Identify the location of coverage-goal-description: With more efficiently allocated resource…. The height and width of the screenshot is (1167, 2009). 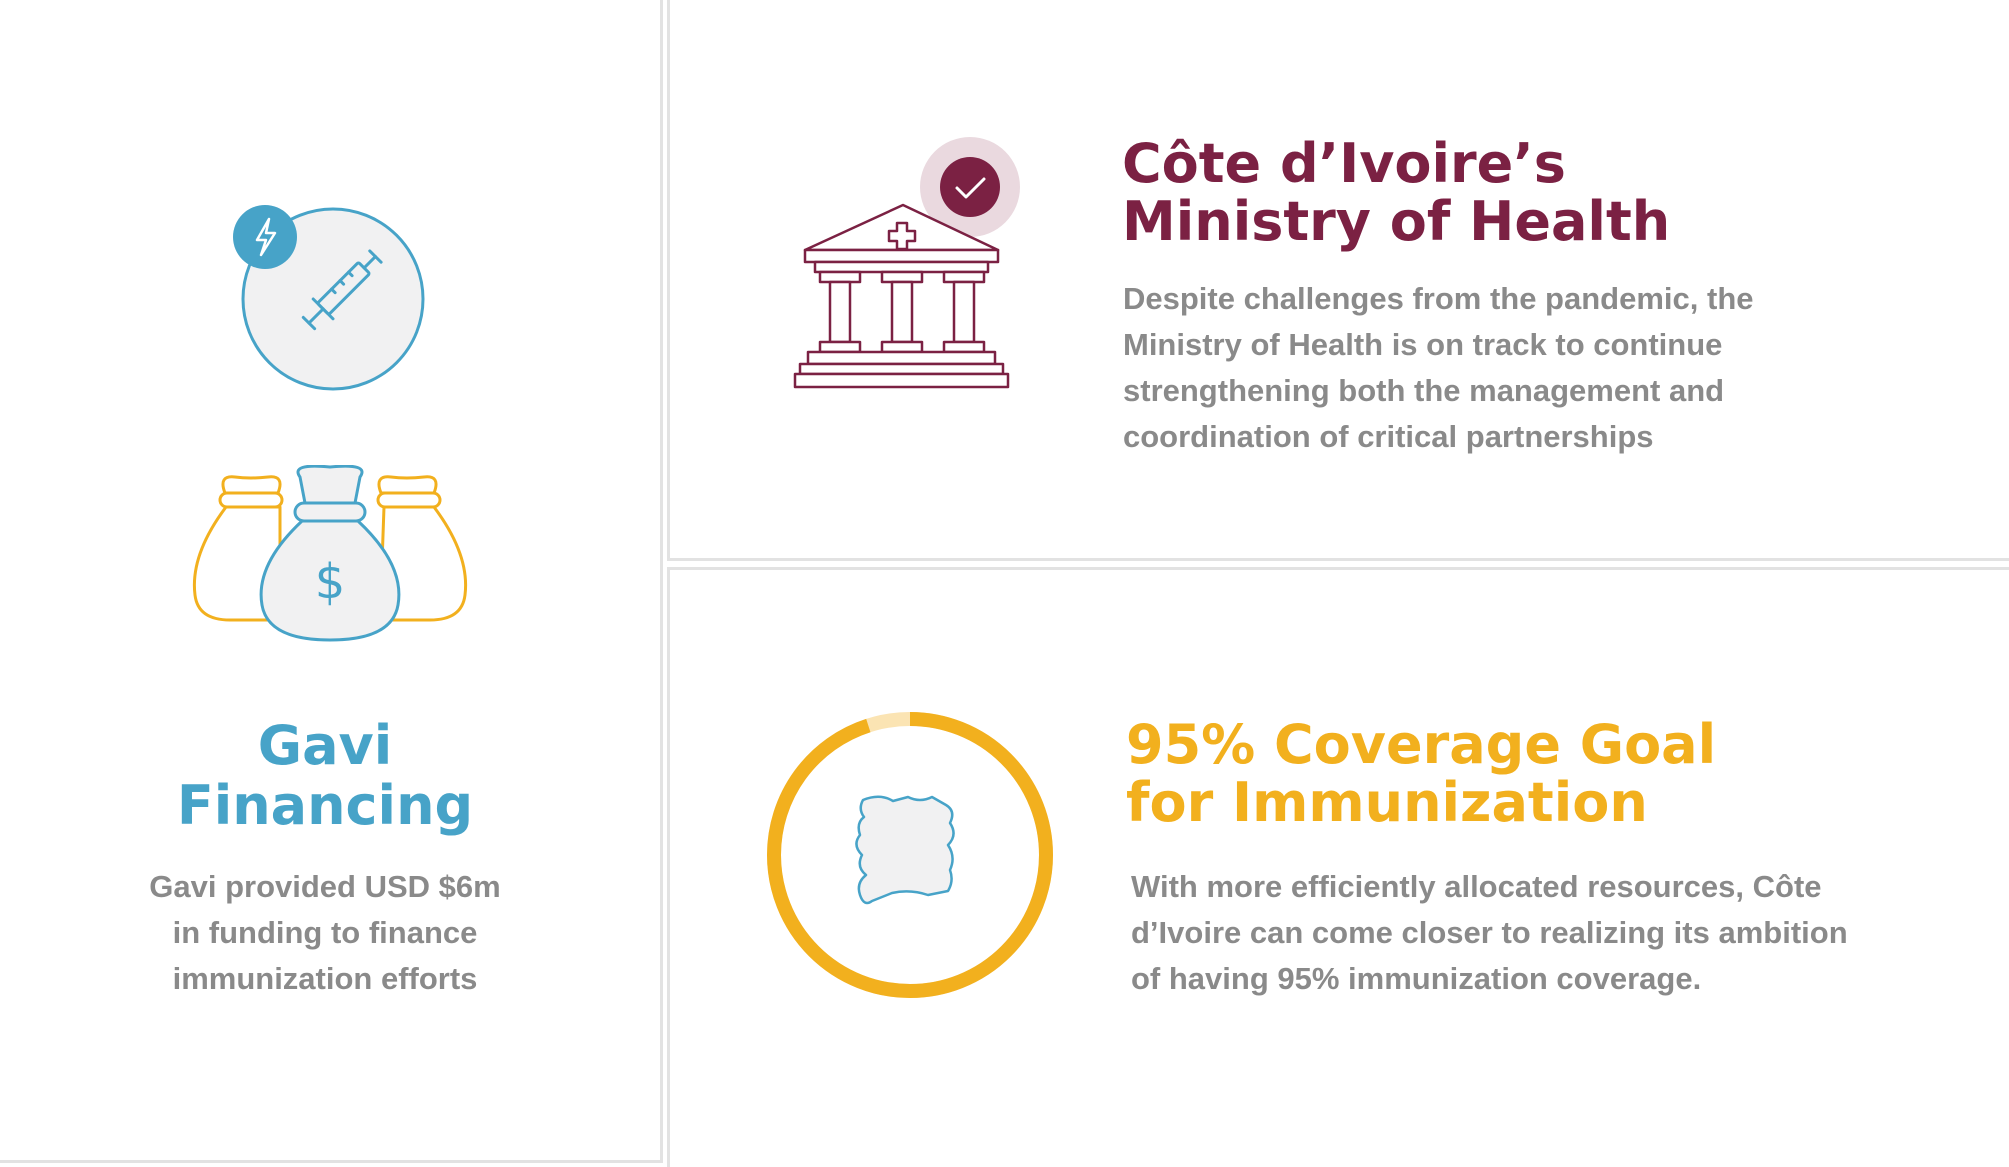
(1546, 933).